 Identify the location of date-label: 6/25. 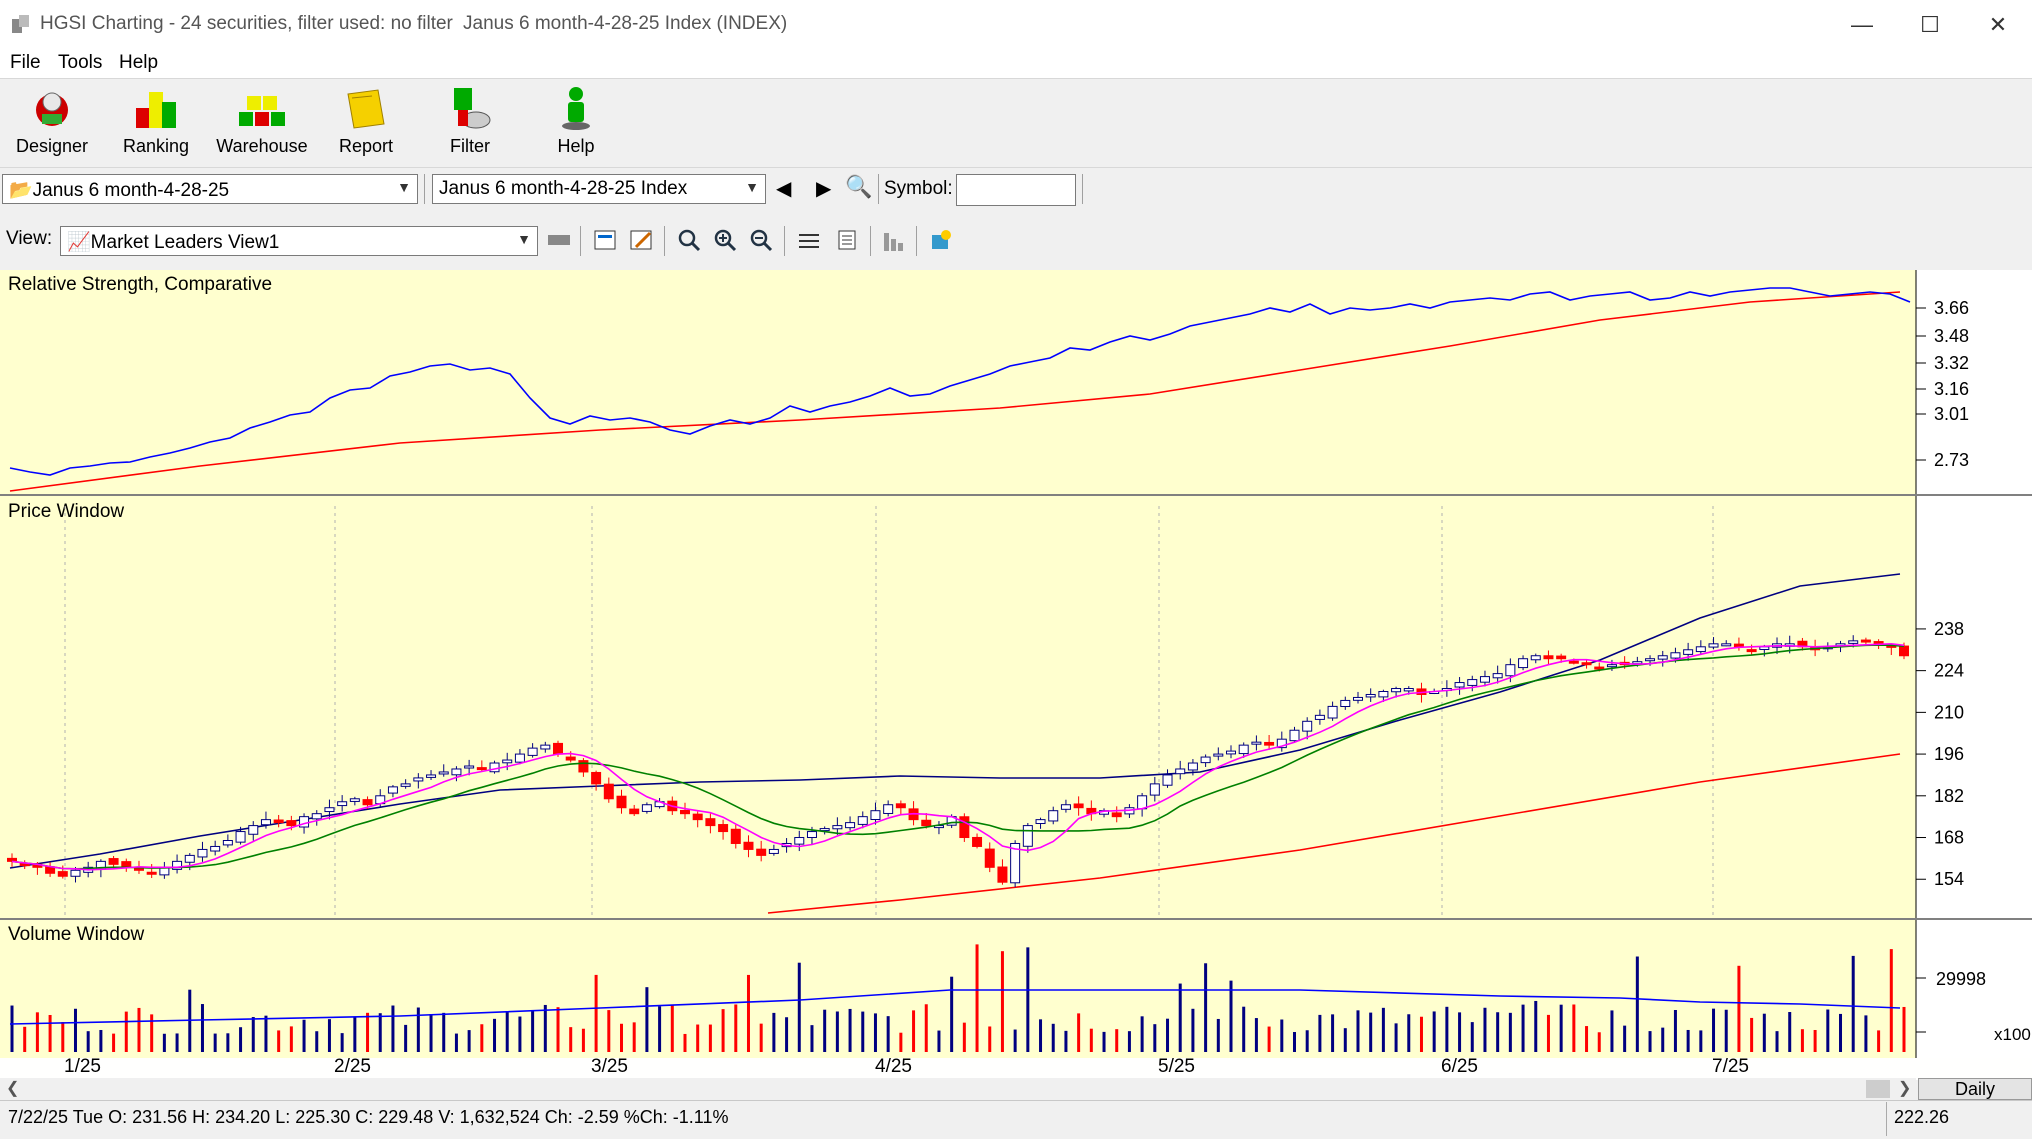
(1459, 1066).